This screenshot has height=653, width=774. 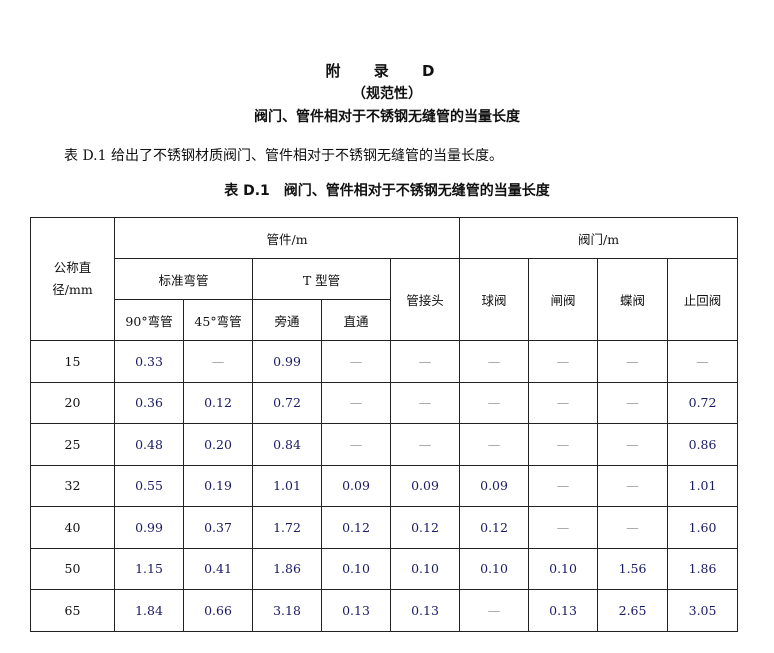 What do you see at coordinates (425, 299) in the screenshot?
I see `header-coupling: 管接头` at bounding box center [425, 299].